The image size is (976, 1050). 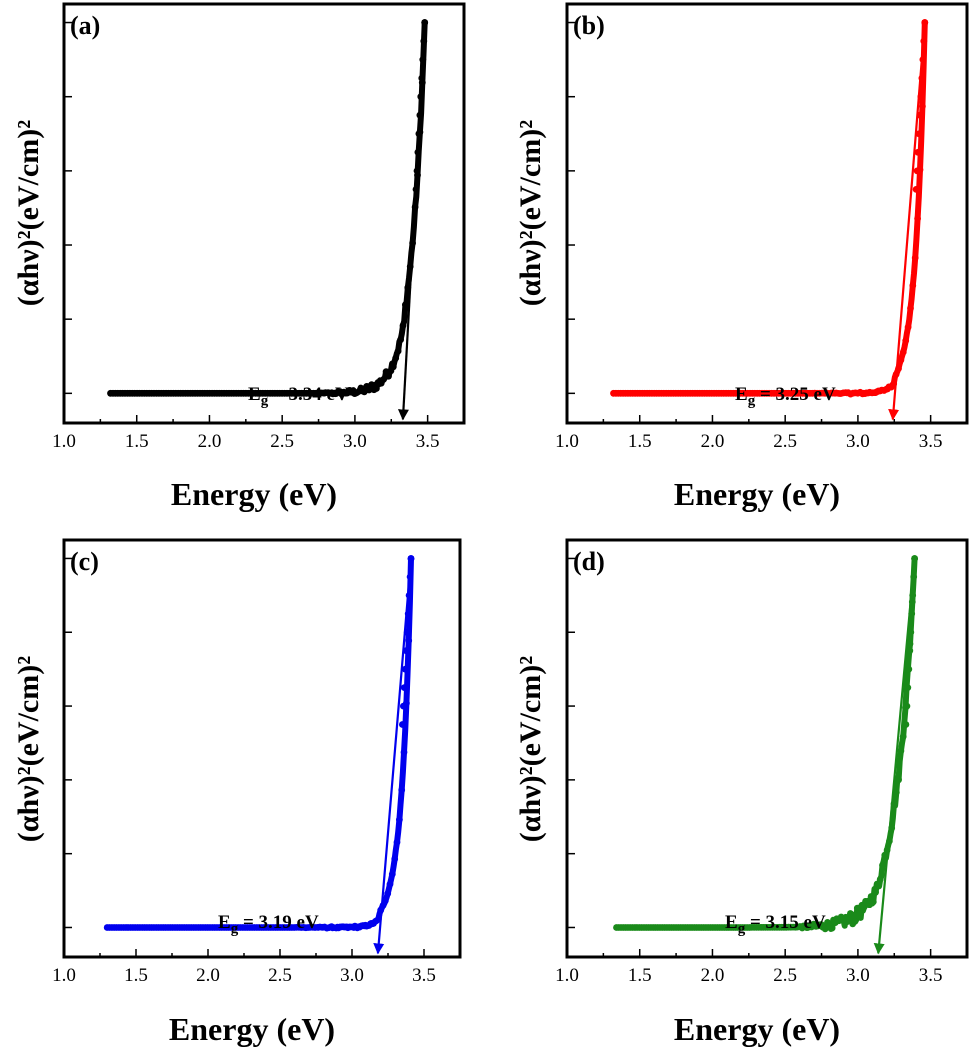 I want to click on band-gap-label: Eg = 3.19 eV, so click(x=268, y=924).